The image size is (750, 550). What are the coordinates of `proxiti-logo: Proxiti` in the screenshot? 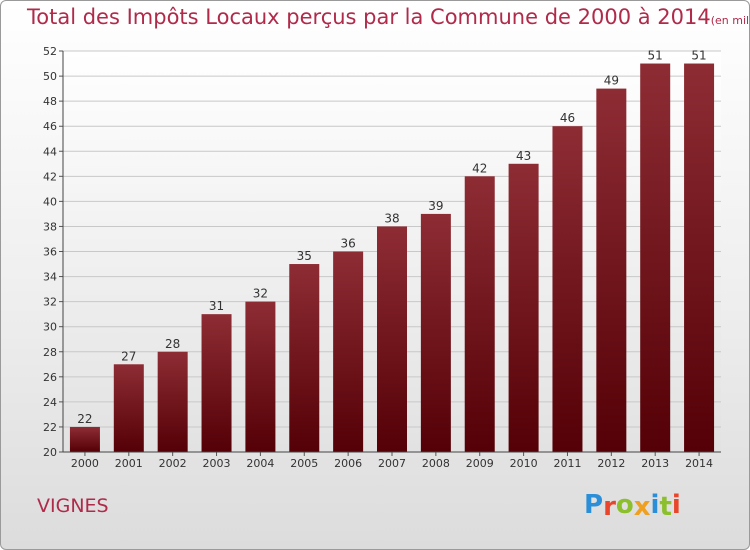 It's located at (632, 506).